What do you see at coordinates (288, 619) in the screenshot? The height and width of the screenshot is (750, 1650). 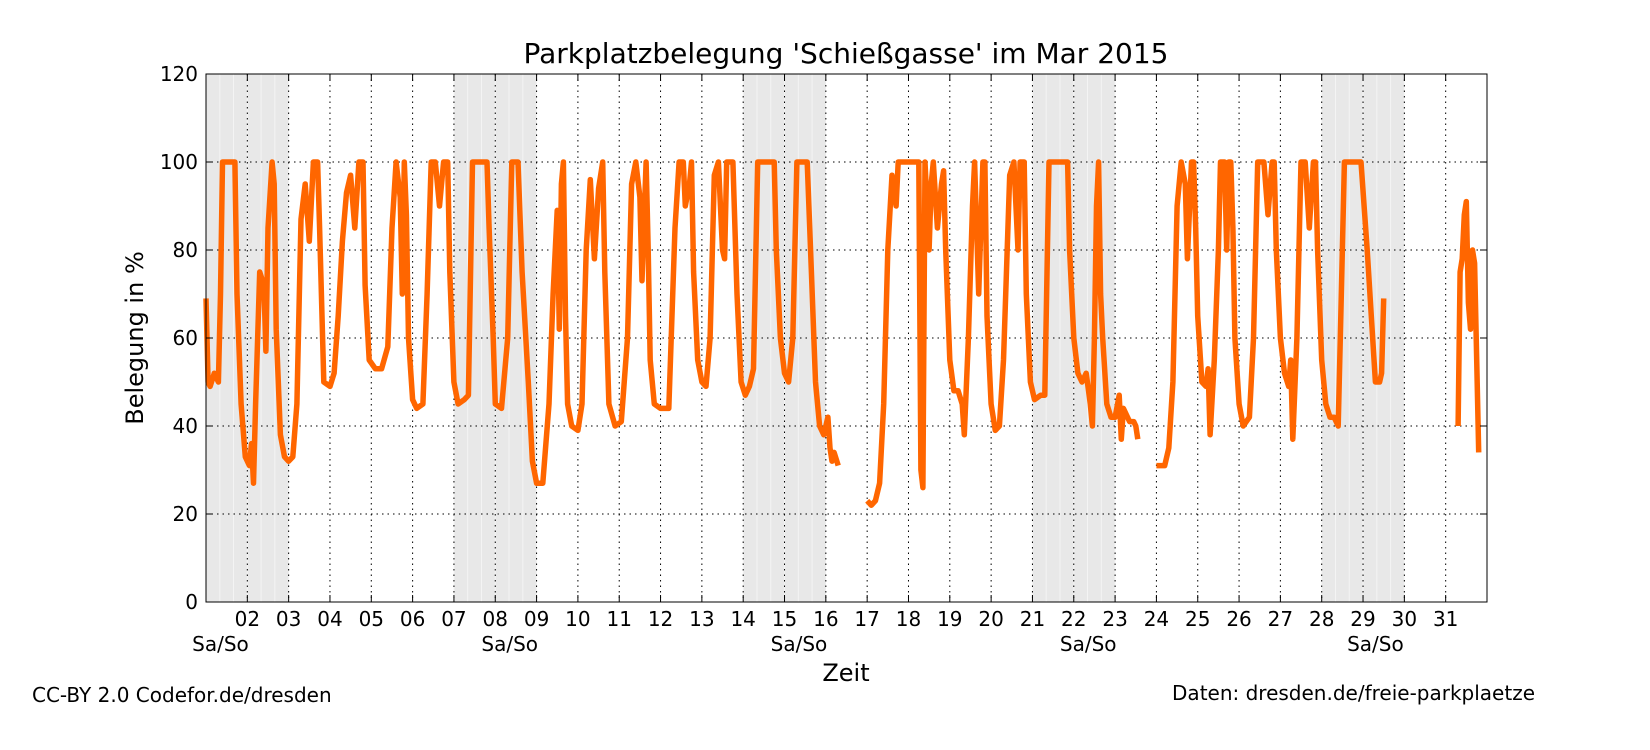 I see `x-tick-label: 03` at bounding box center [288, 619].